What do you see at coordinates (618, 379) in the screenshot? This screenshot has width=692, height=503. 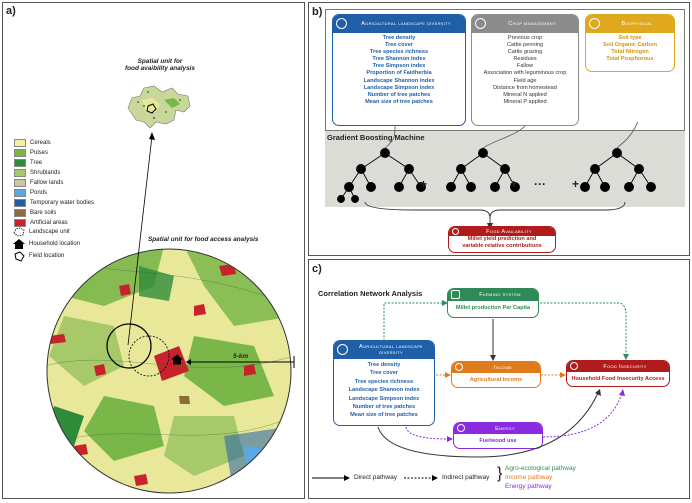 I see `food-insecurity-text: Household Food Insecurity Access` at bounding box center [618, 379].